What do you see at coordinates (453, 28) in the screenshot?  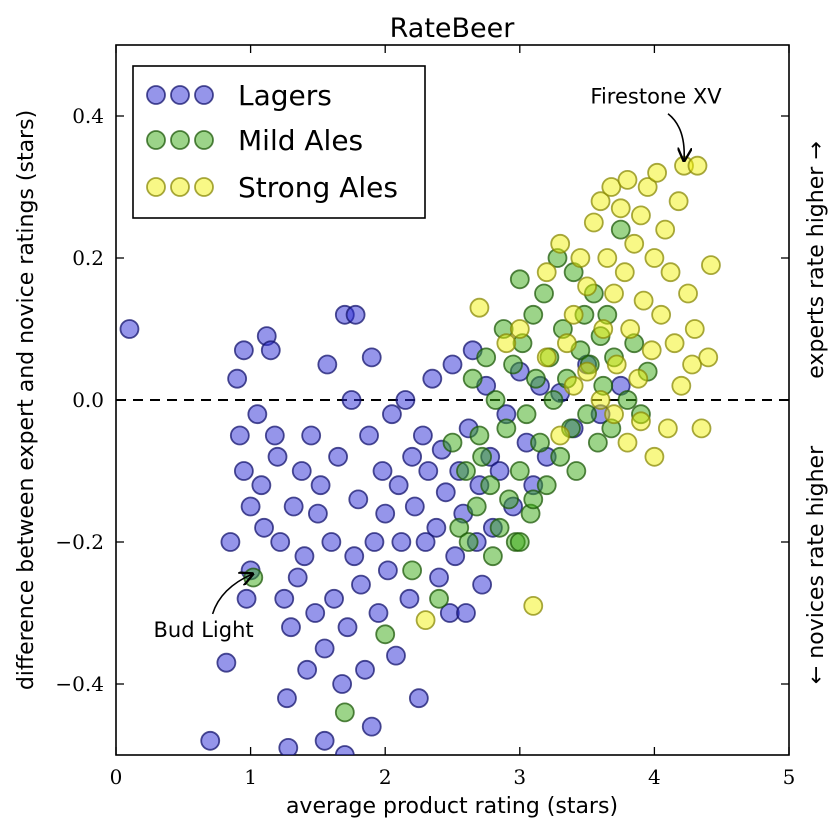 I see `chart-title: RateBeer` at bounding box center [453, 28].